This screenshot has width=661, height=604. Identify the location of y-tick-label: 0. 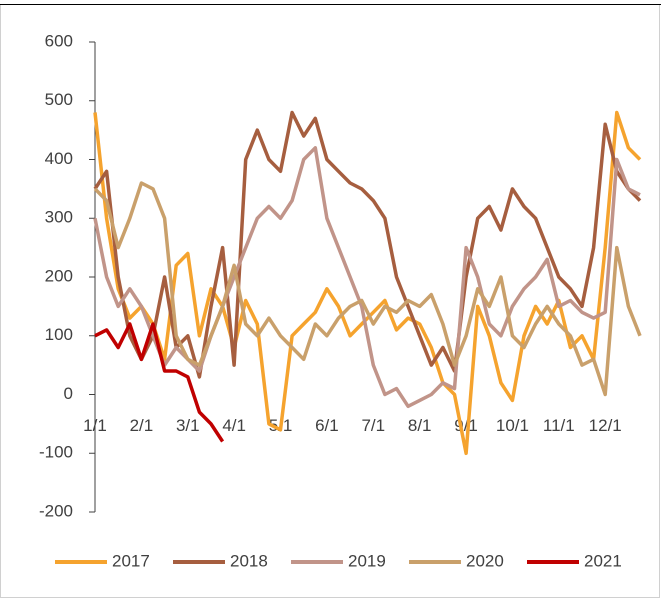
(68, 393).